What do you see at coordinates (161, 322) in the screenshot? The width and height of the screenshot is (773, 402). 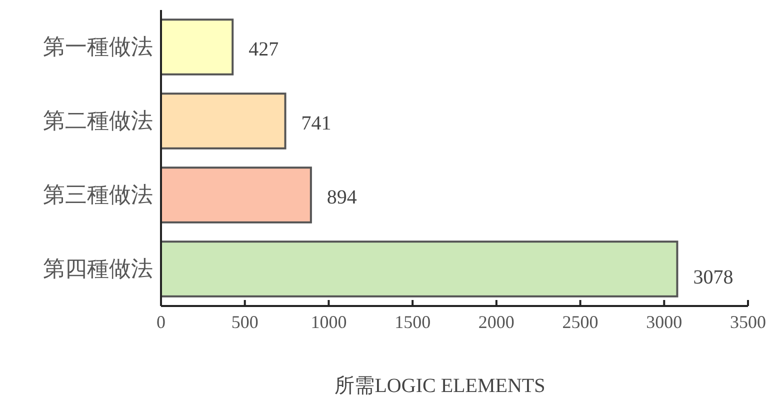 I see `x-tick-label: 0` at bounding box center [161, 322].